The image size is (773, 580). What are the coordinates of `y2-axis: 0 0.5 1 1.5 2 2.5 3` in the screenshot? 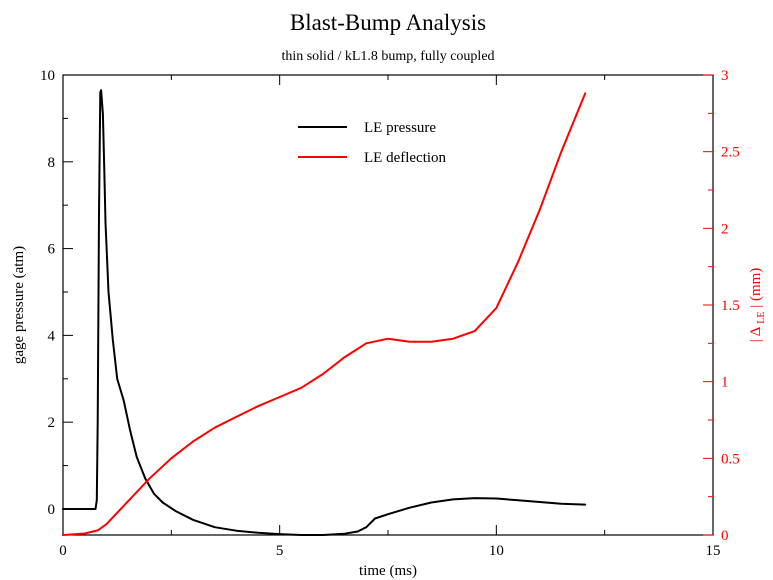 It's located at (721, 306).